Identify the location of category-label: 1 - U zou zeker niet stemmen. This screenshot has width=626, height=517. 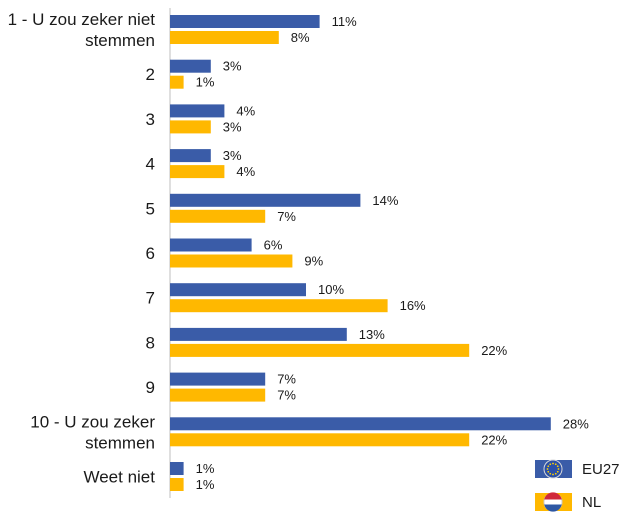
(82, 30).